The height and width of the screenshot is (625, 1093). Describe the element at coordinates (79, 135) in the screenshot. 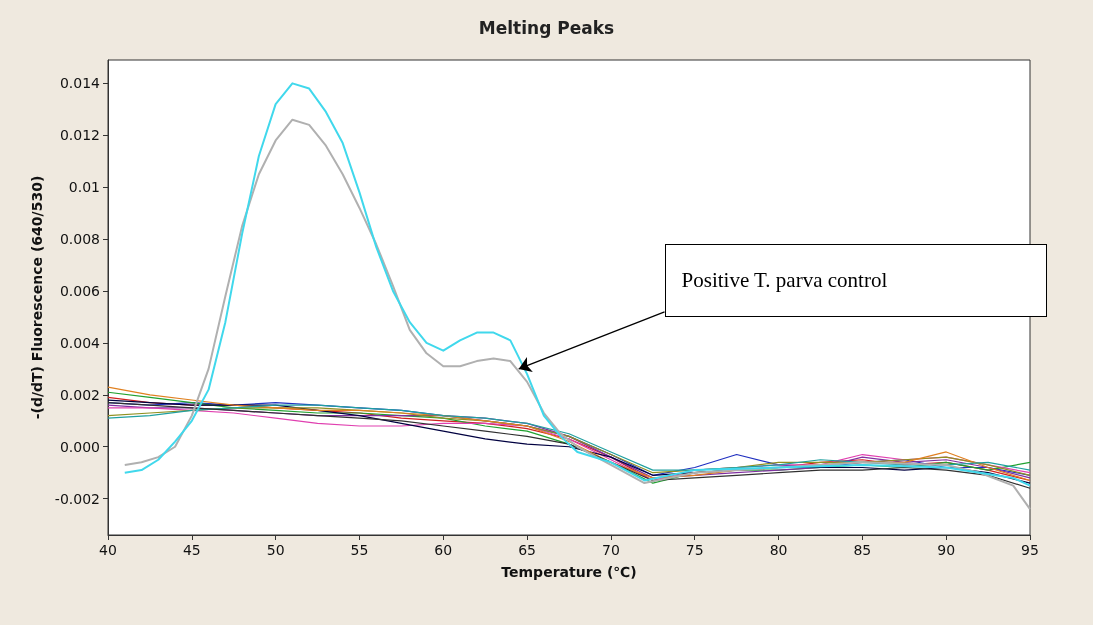

I see `y-tick-label: 0.012` at that location.